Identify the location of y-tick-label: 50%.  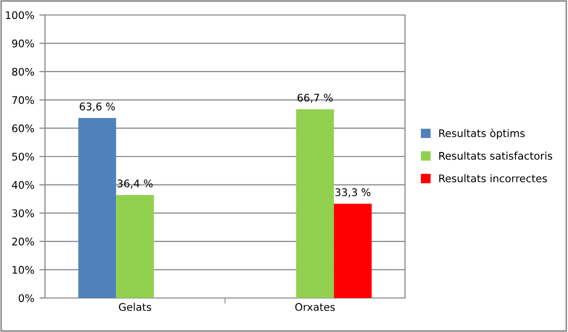
(23, 156).